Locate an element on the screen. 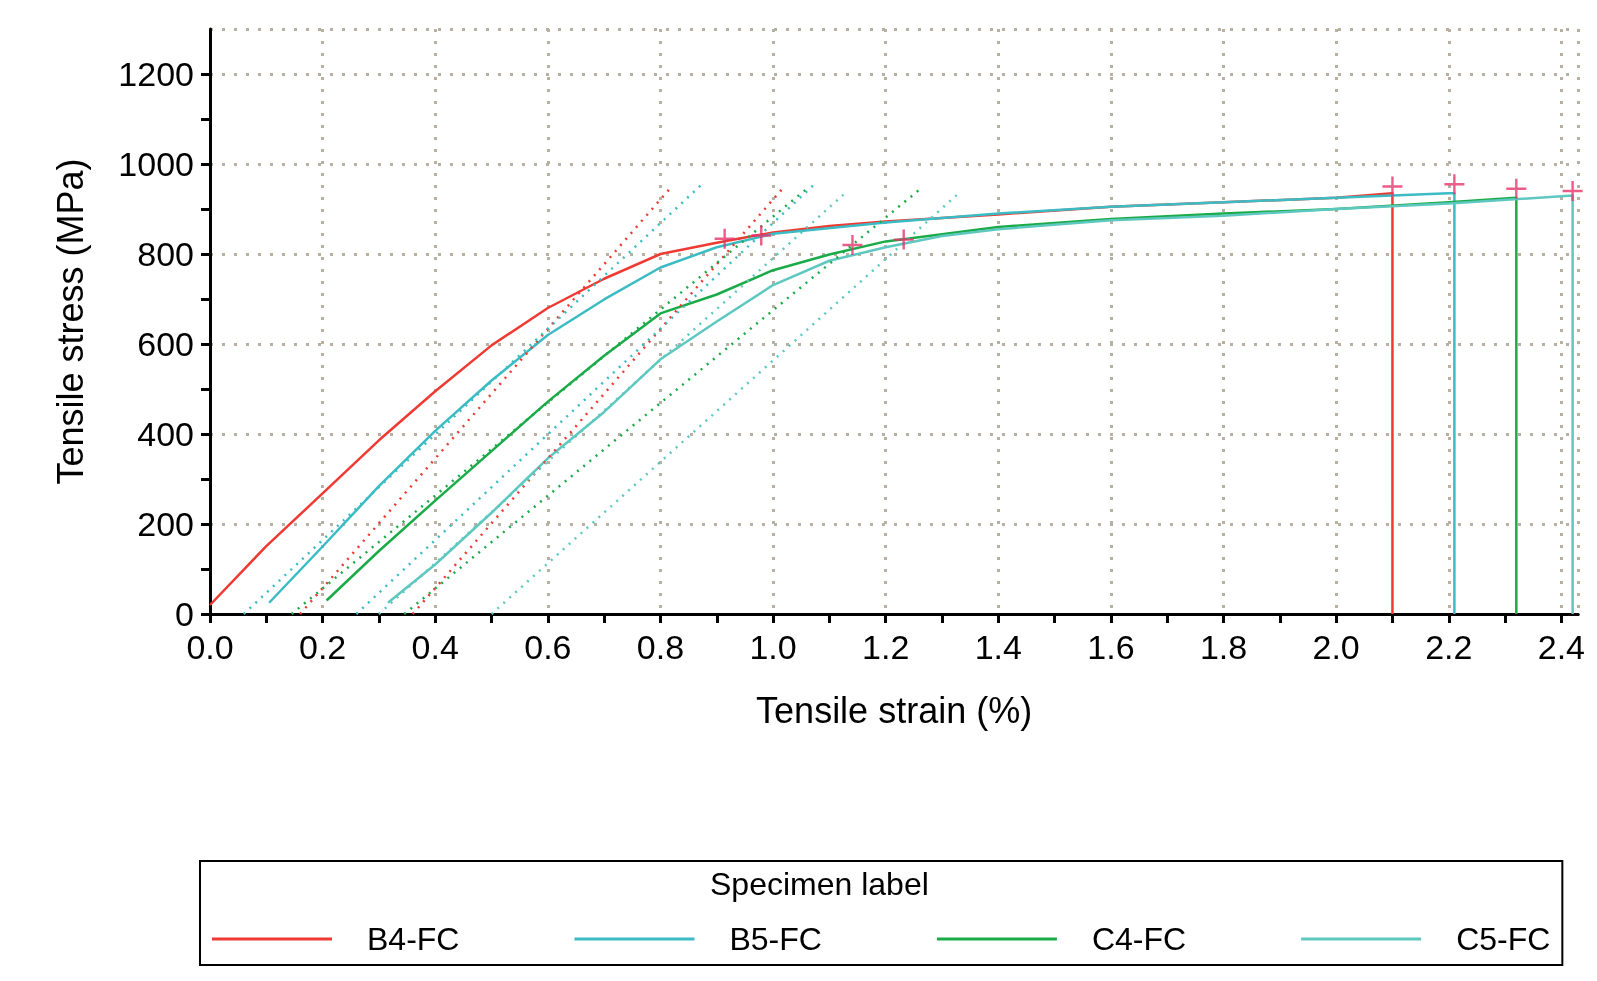 Image resolution: width=1597 pixels, height=981 pixels. y-tick-label: 200 is located at coordinates (165, 524).